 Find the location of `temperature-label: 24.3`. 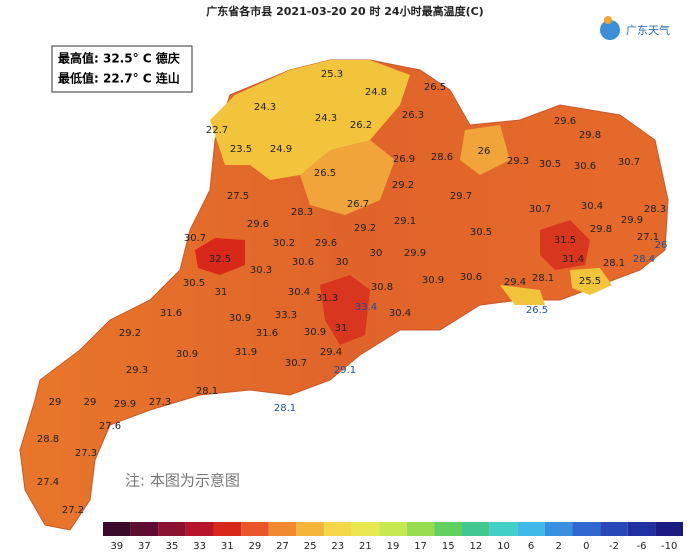

temperature-label: 24.3 is located at coordinates (265, 107).